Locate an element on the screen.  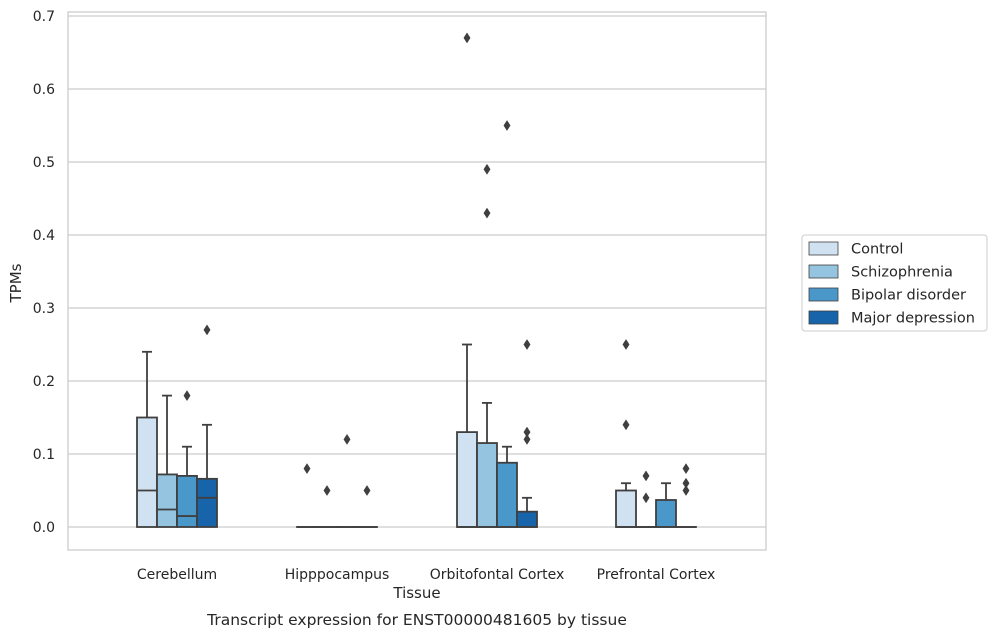
y-tick-label: 0.6 is located at coordinates (44, 90).